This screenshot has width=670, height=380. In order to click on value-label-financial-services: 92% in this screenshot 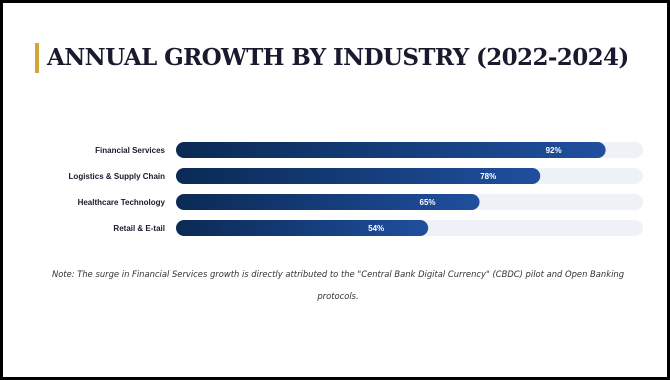, I will do `click(554, 150)`.